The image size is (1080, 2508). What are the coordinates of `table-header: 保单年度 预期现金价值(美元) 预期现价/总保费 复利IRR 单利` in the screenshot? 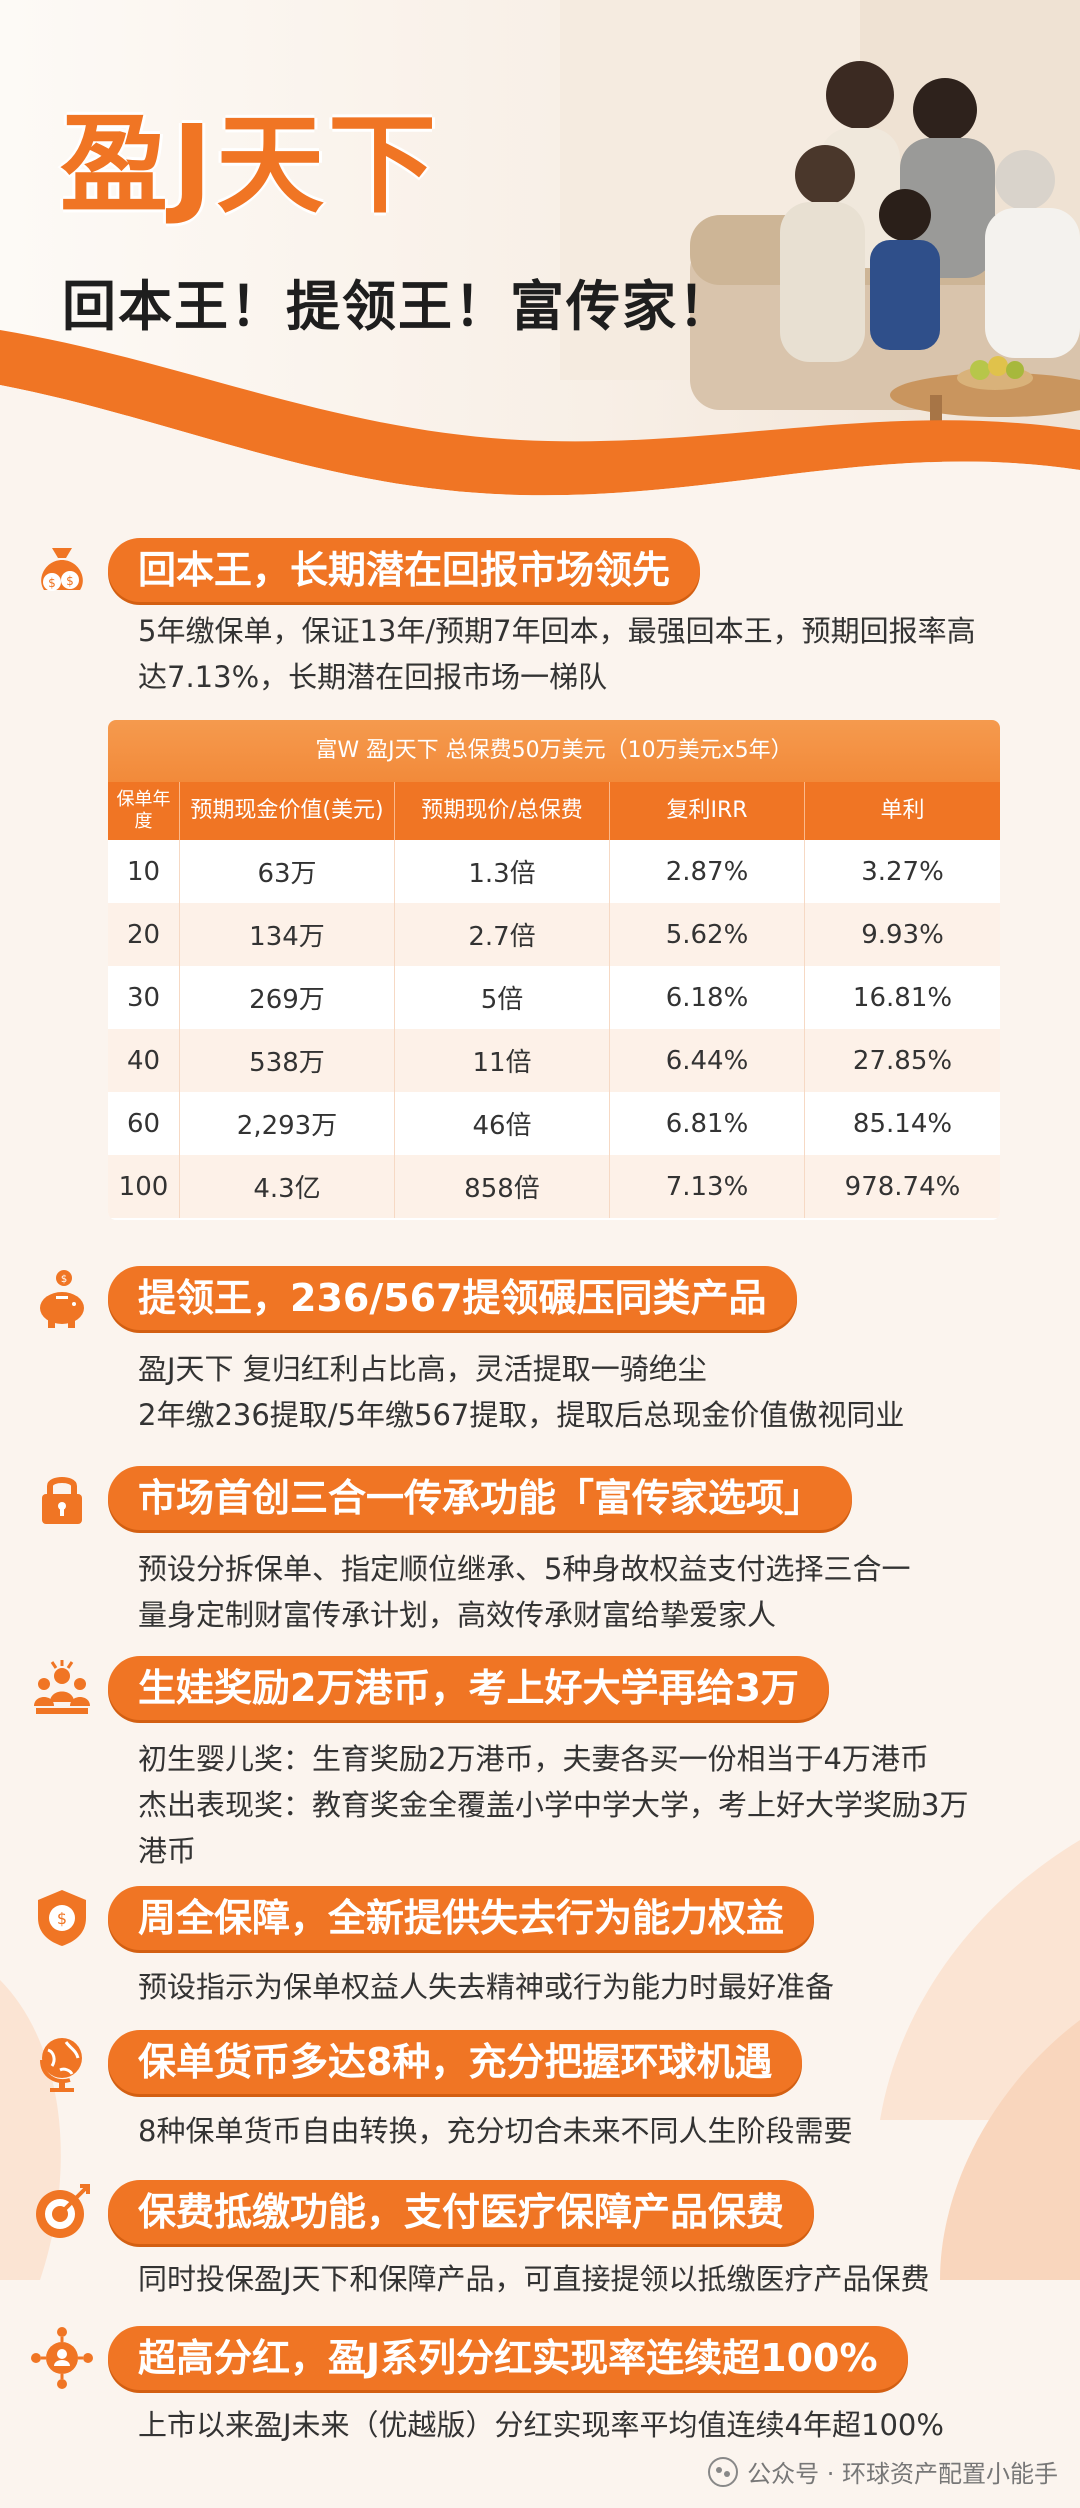 It's located at (554, 811).